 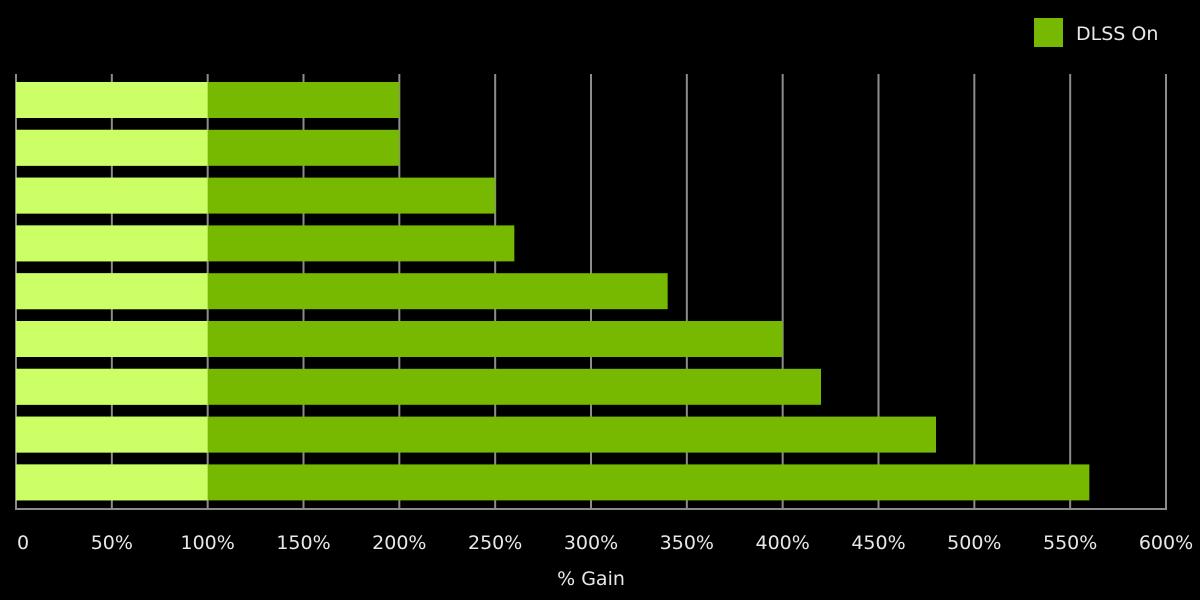 What do you see at coordinates (303, 543) in the screenshot?
I see `x-tick-label: 150%` at bounding box center [303, 543].